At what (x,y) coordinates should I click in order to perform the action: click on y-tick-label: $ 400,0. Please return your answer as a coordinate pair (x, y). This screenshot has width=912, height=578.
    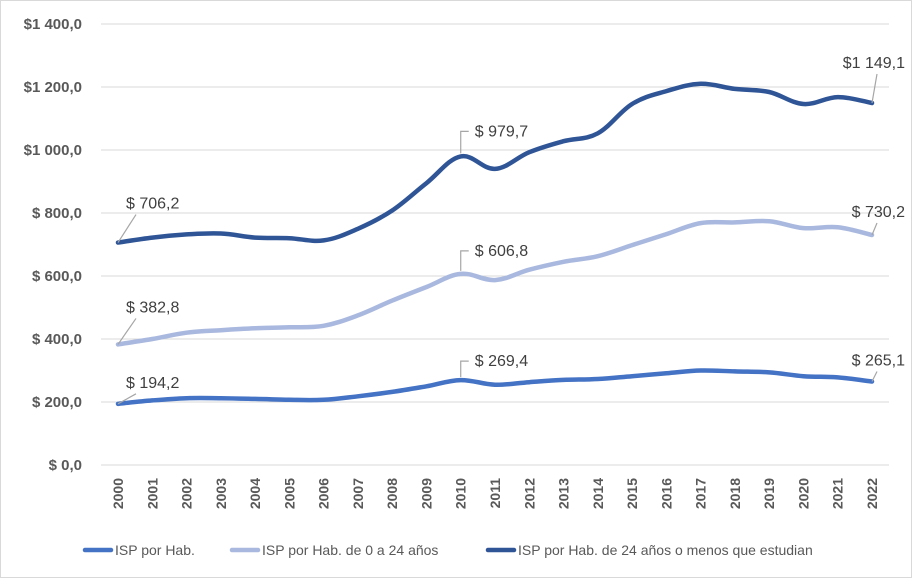
    Looking at the image, I should click on (57, 339).